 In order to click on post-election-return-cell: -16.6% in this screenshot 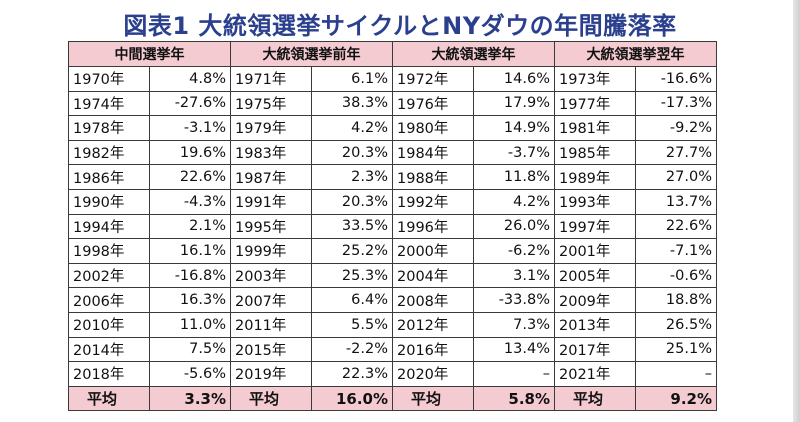, I will do `click(676, 79)`.